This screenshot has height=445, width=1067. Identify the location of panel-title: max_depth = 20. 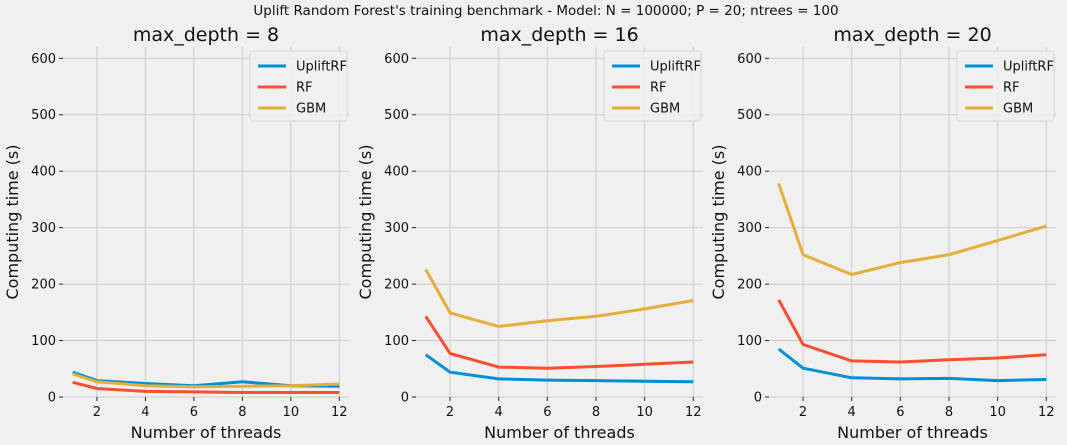
(912, 35).